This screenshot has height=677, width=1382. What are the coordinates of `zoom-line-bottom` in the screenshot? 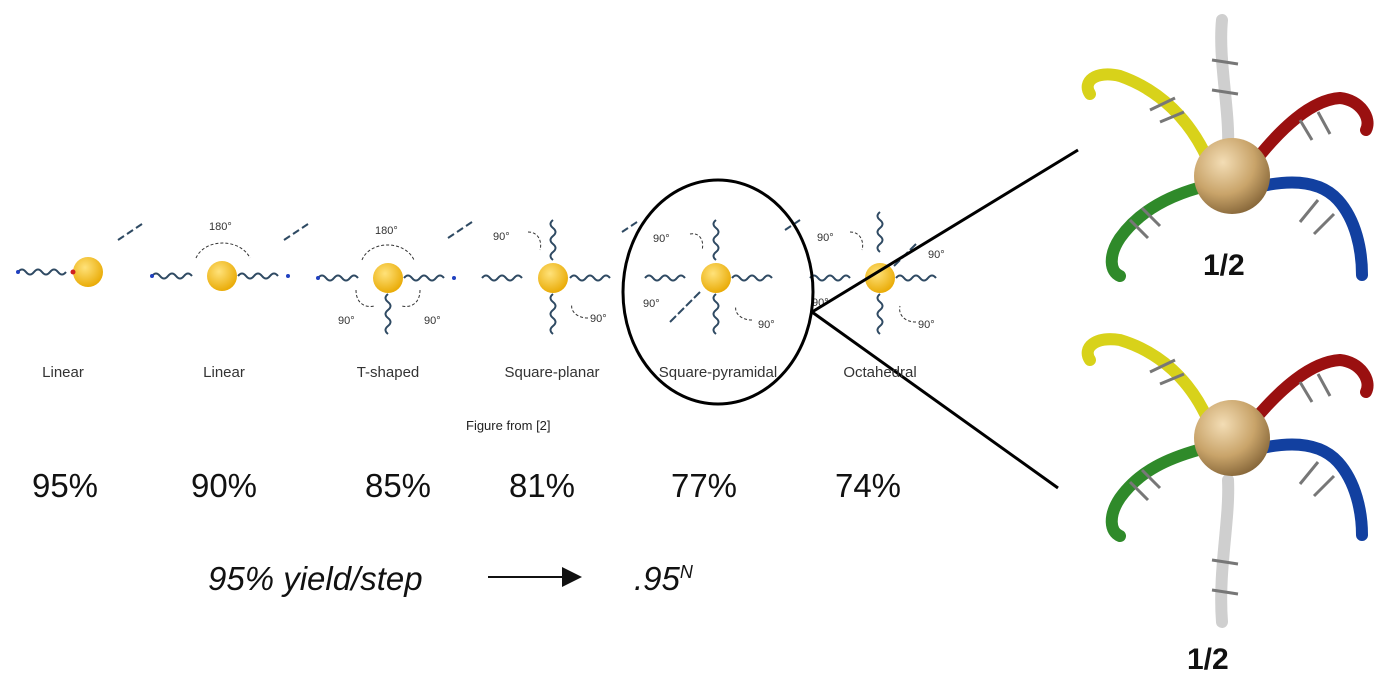 It's located at (935, 400).